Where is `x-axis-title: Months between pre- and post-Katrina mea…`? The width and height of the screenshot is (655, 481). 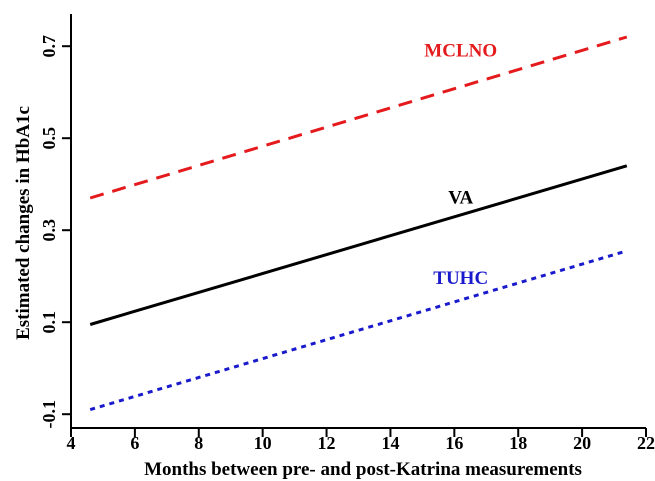
x-axis-title: Months between pre- and post-Katrina mea… is located at coordinates (363, 469).